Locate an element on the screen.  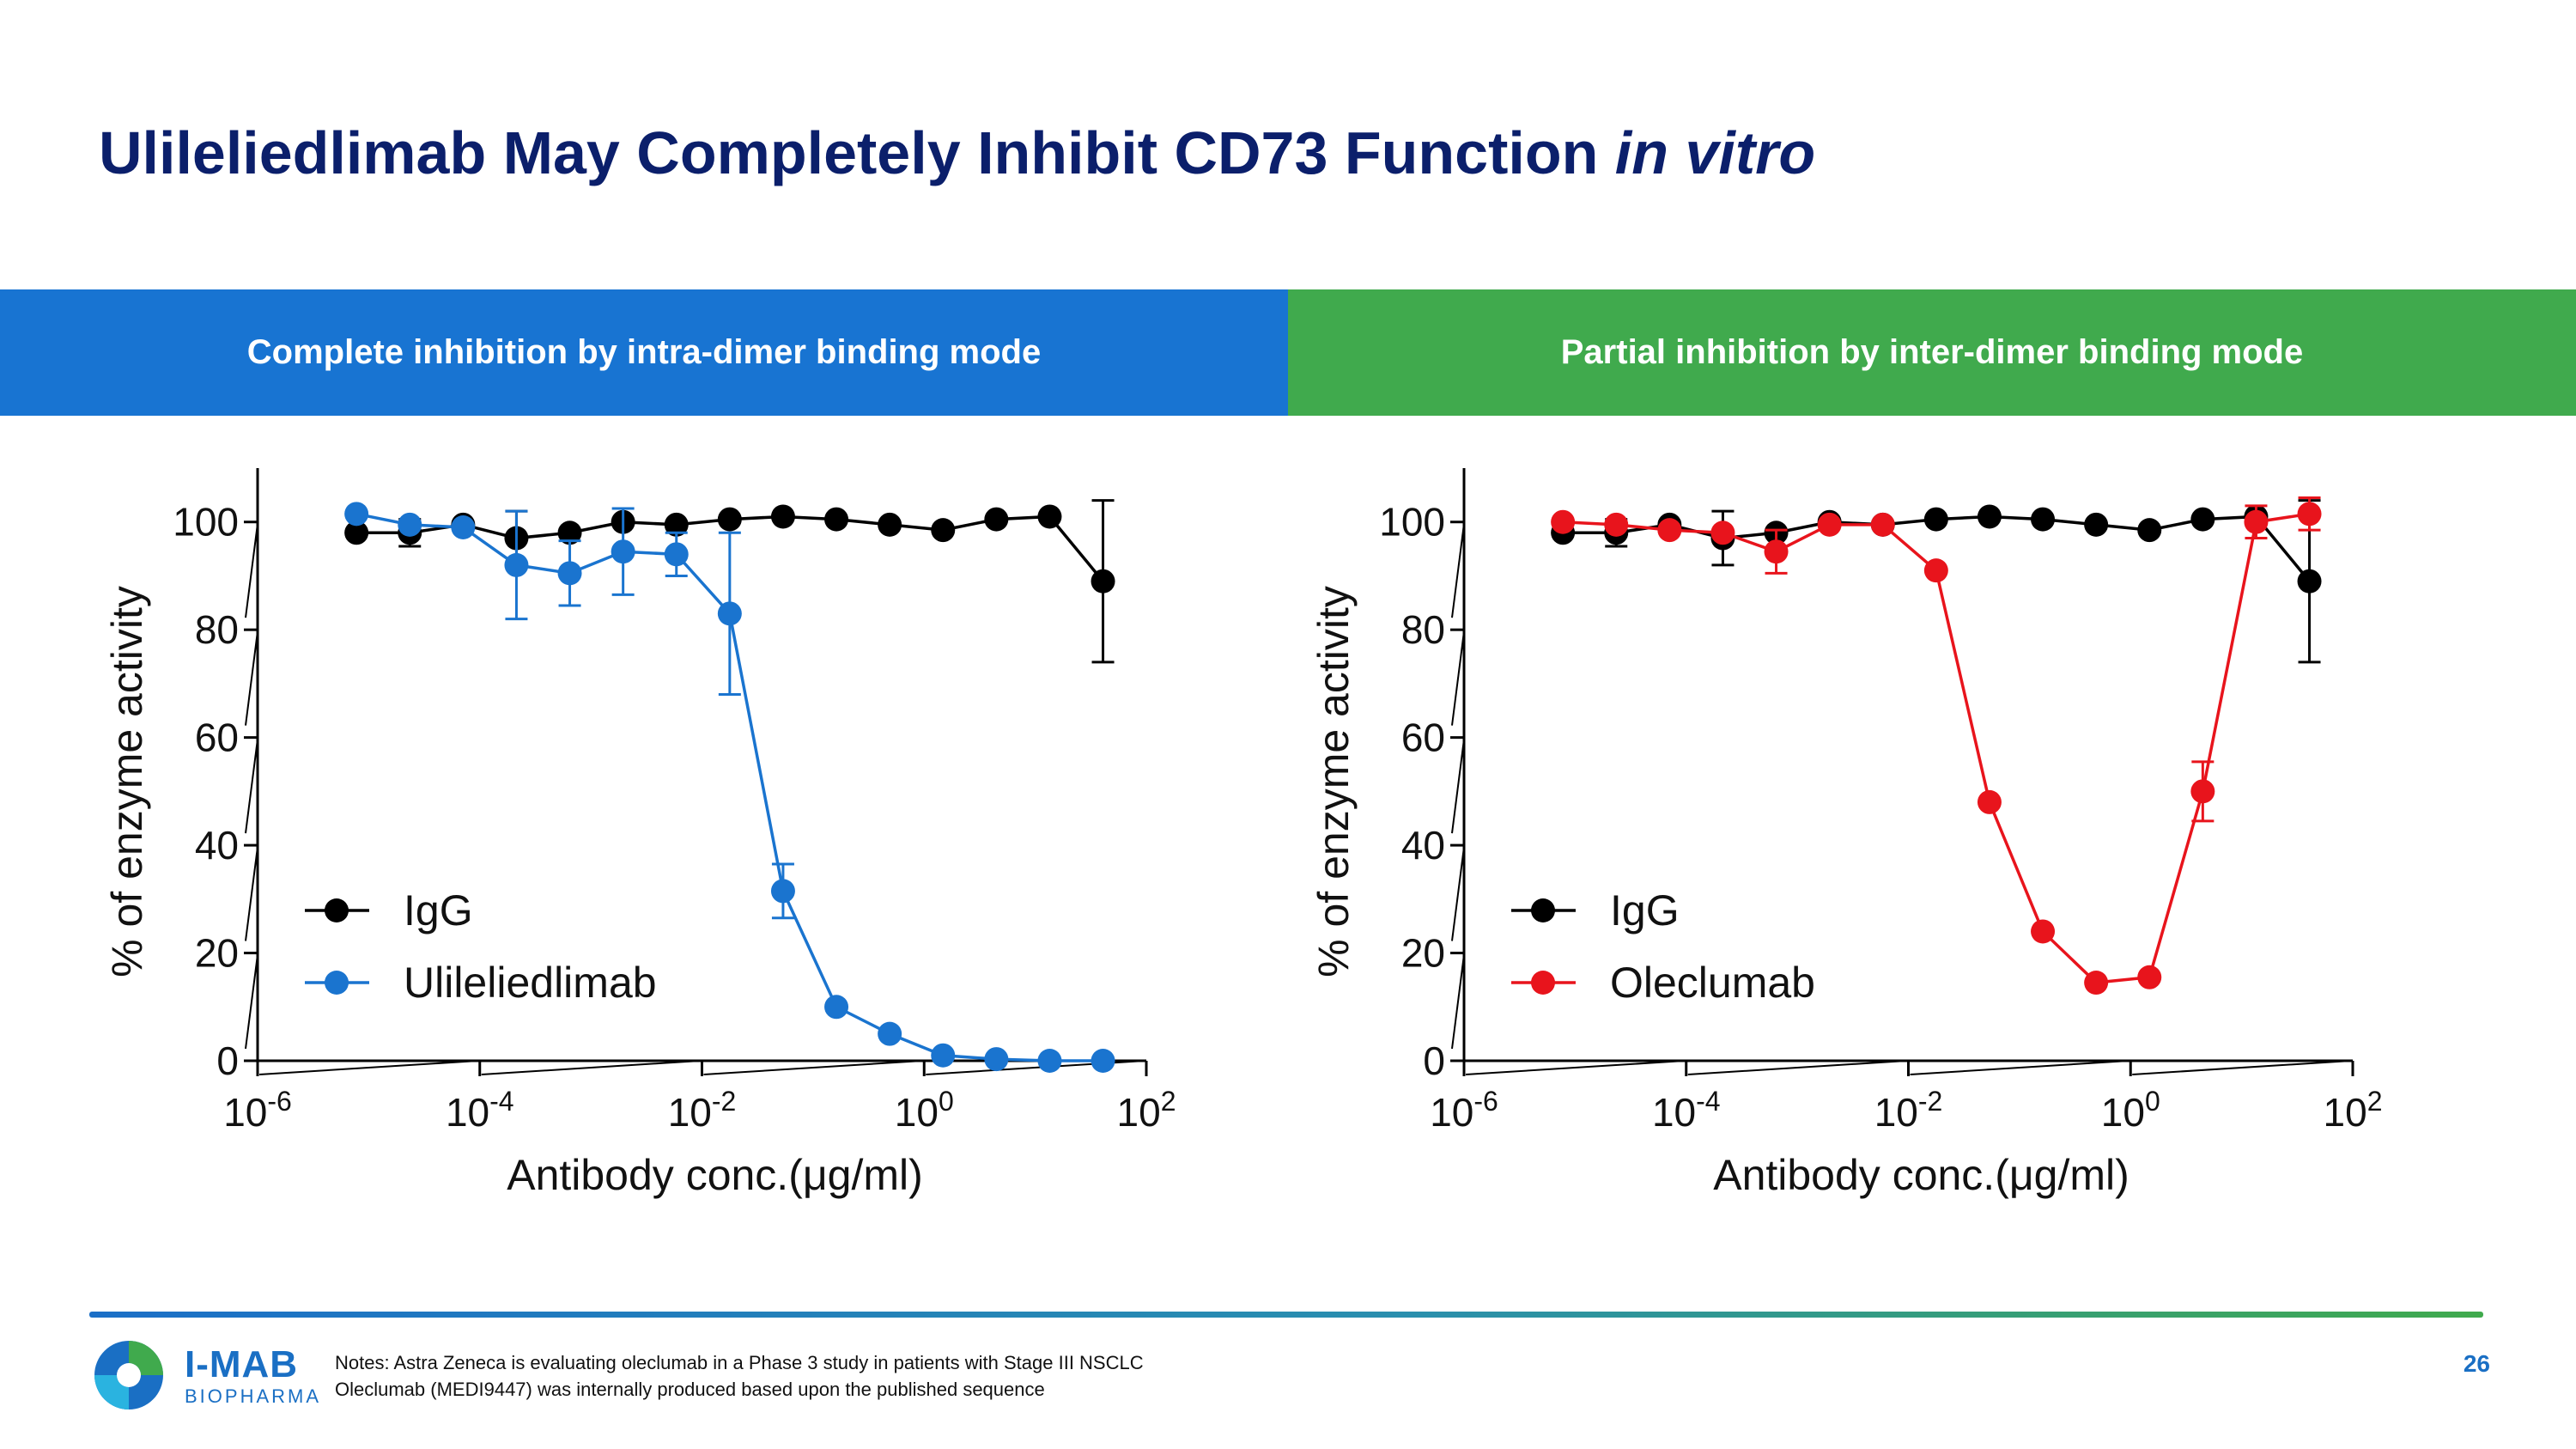
page-number: 26 is located at coordinates (2477, 1363).